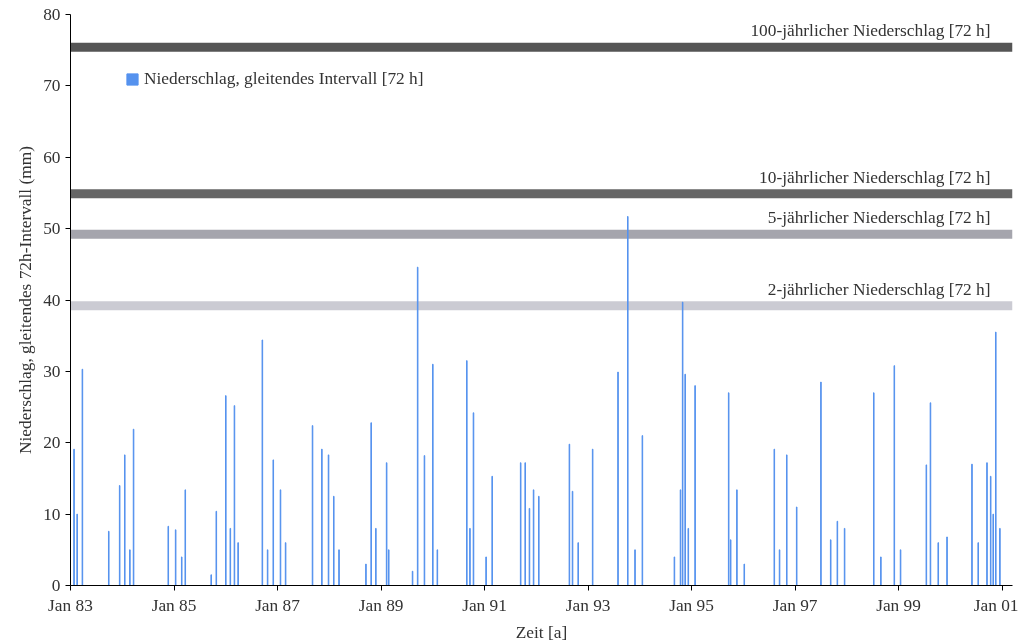  Describe the element at coordinates (795, 605) in the screenshot. I see `x-tick-label: Jan 97` at that location.